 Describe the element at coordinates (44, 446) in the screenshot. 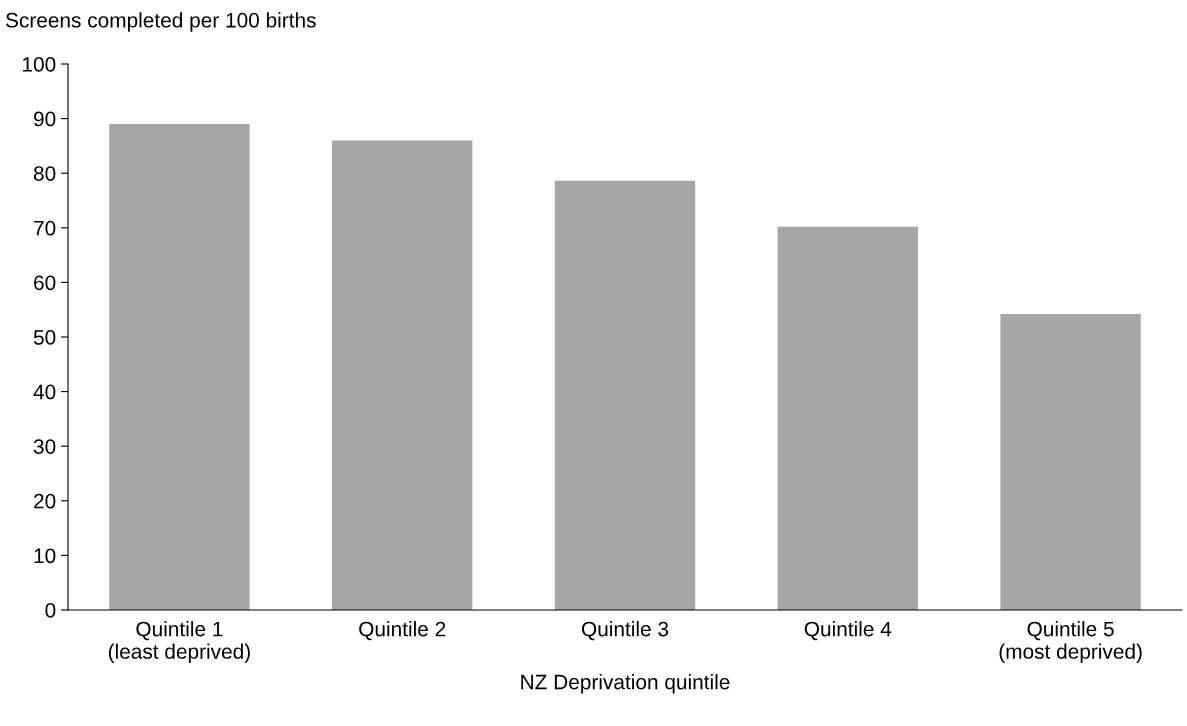

I see `y-tick-label: 30` at that location.